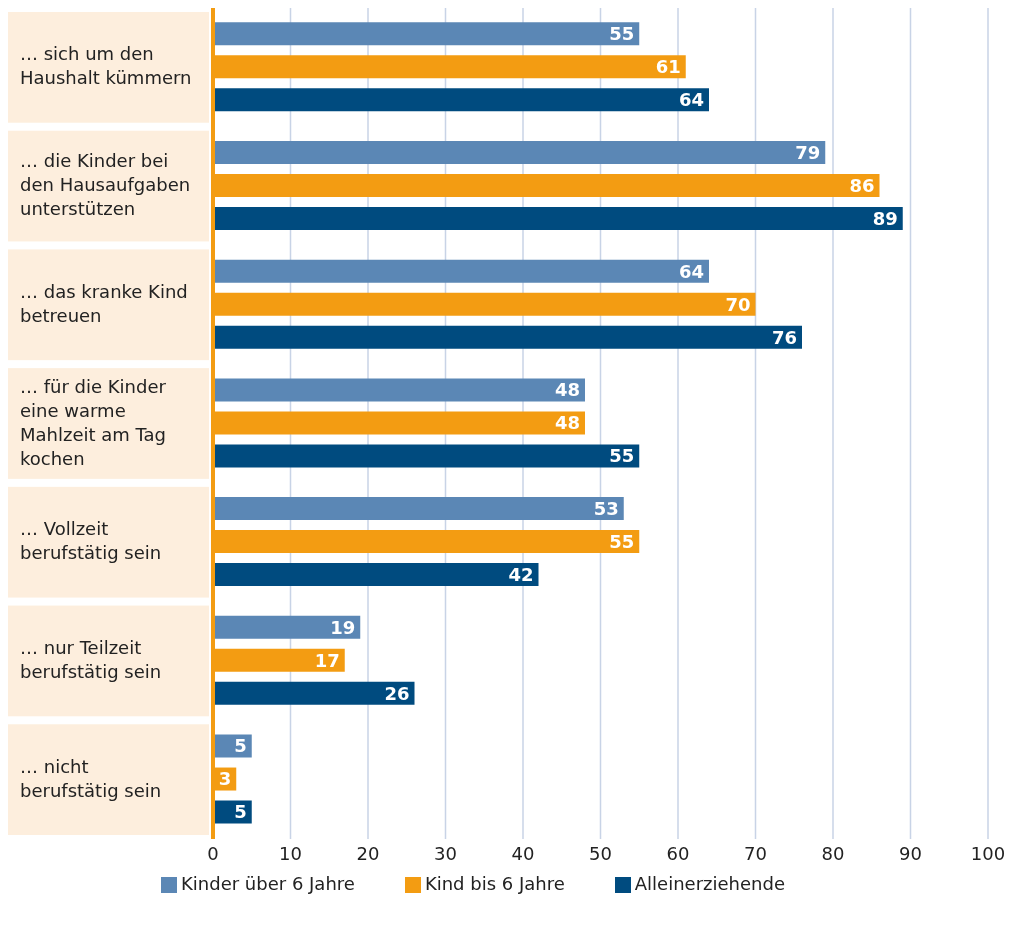 The image size is (1012, 930). I want to click on data-label: 42, so click(521, 574).